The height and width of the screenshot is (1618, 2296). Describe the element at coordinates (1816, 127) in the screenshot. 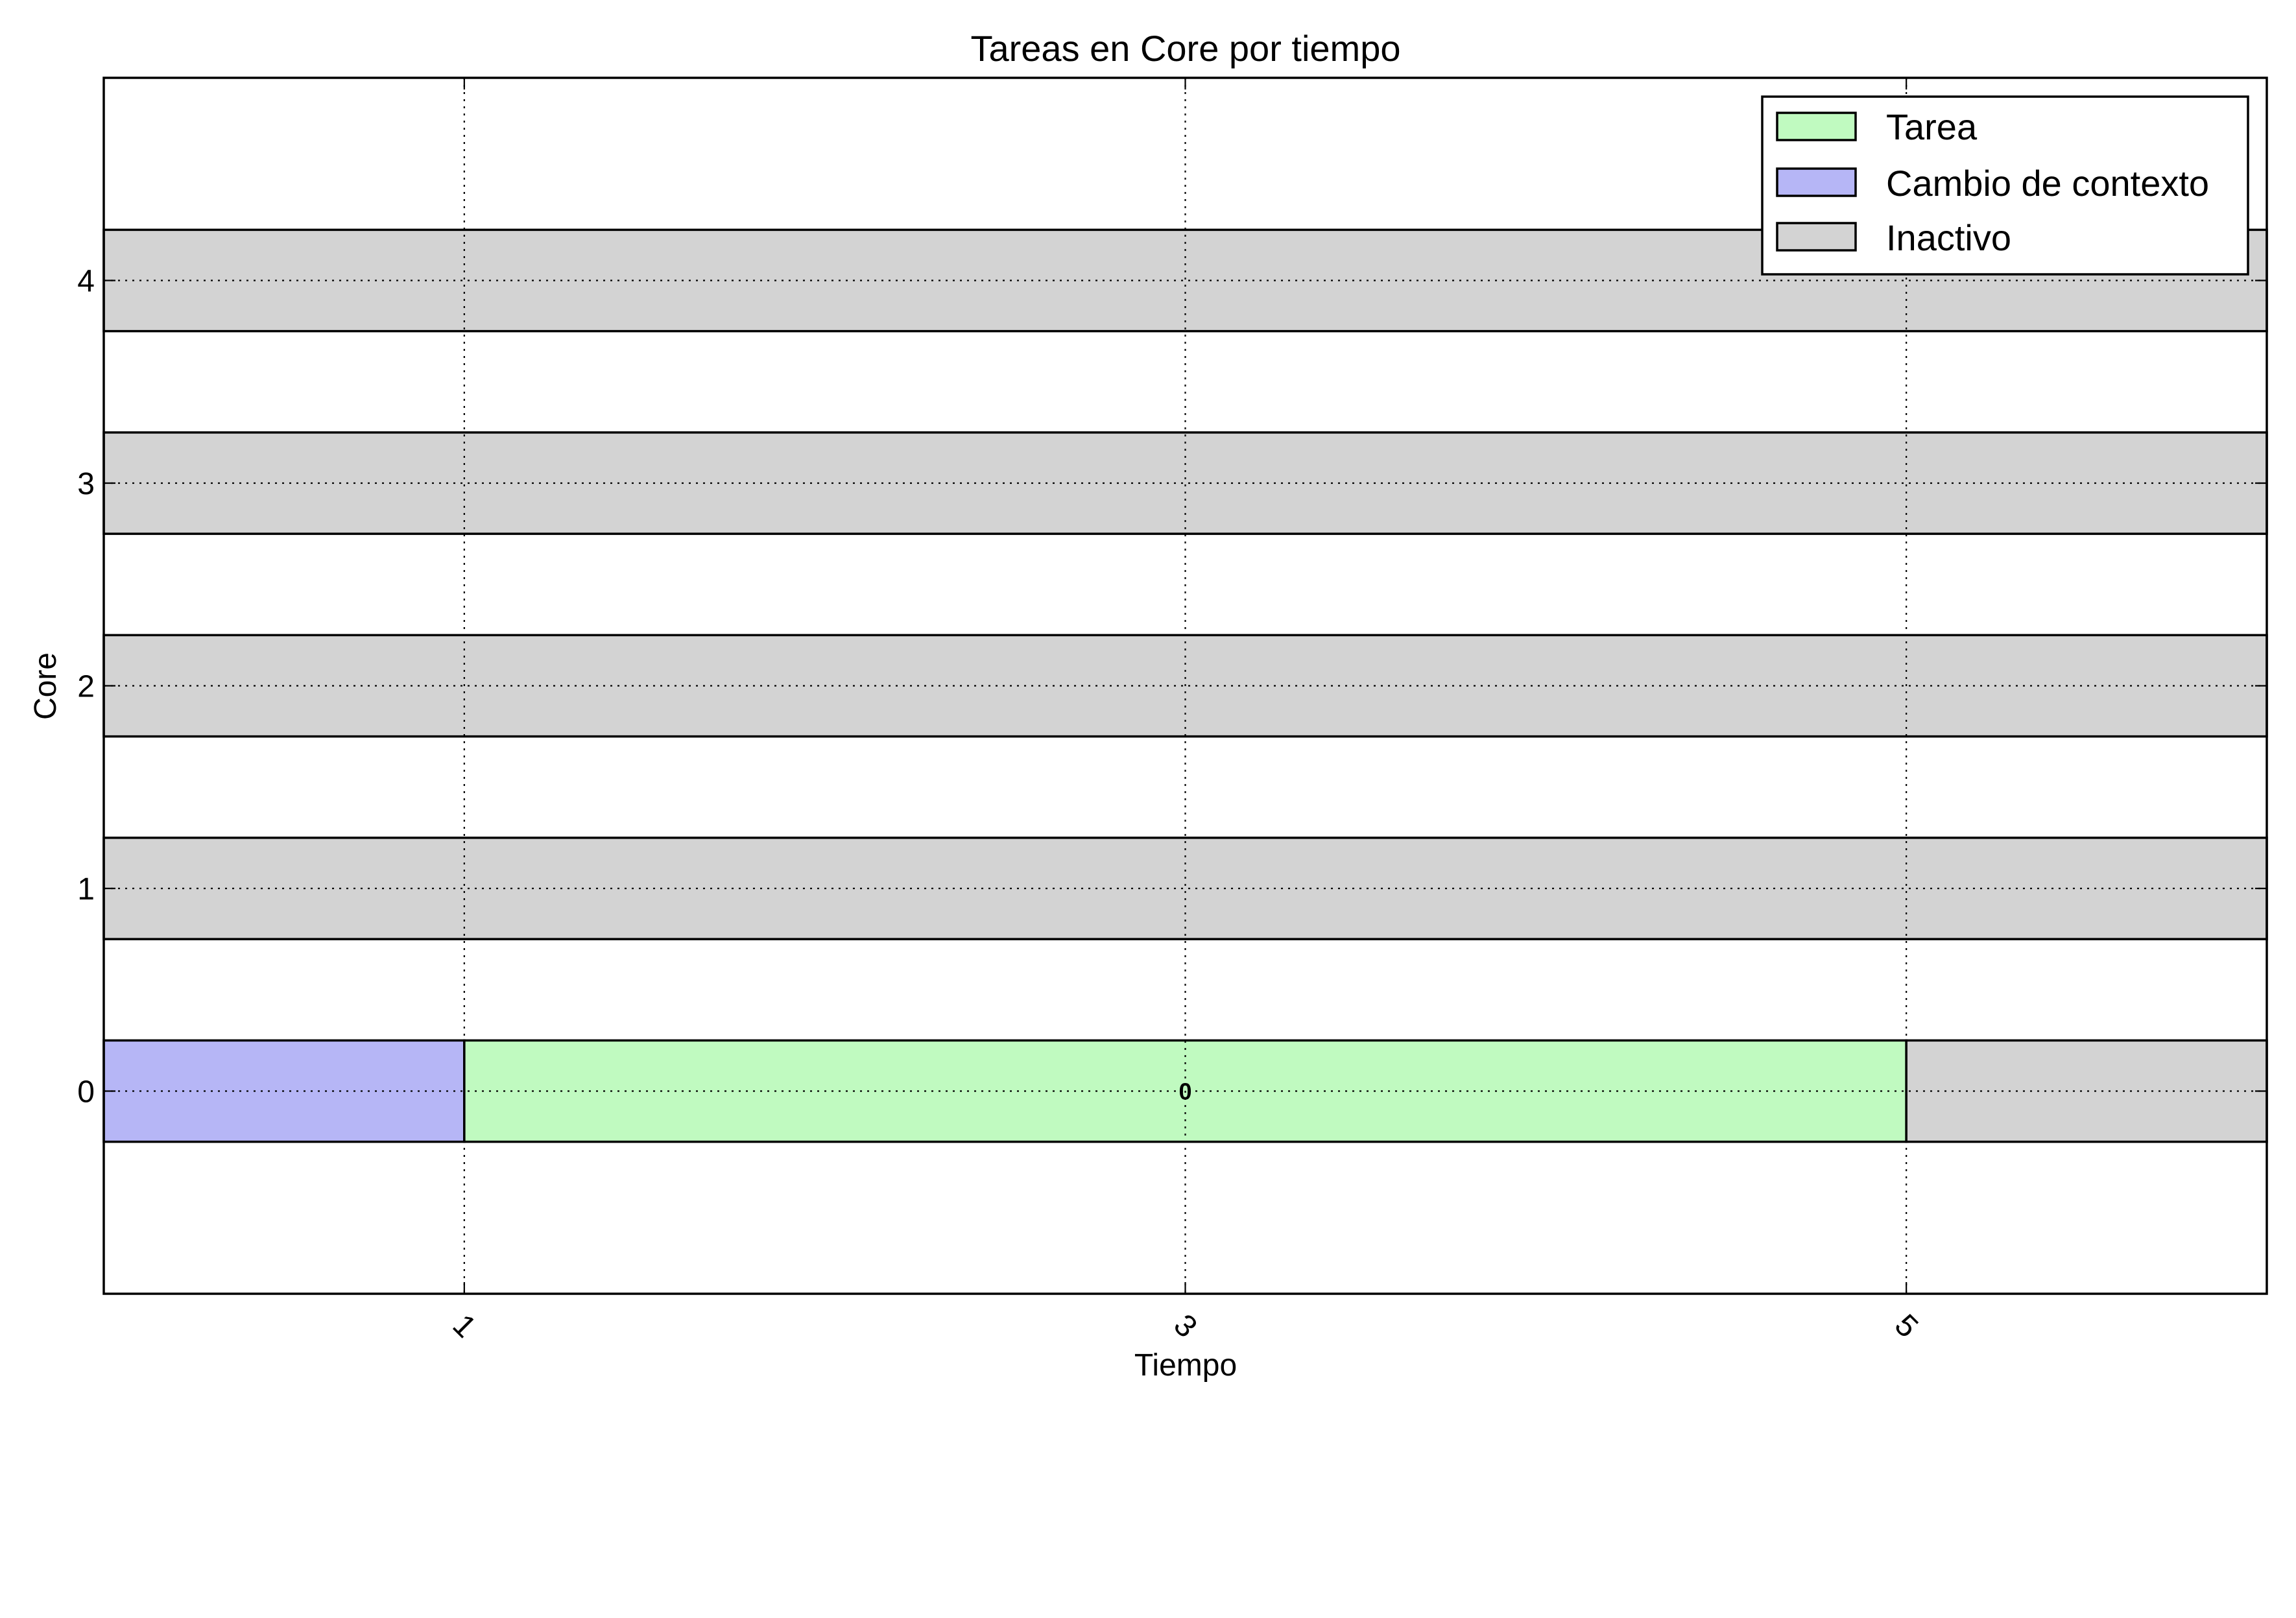

I see `legend-swatch-tarea` at that location.